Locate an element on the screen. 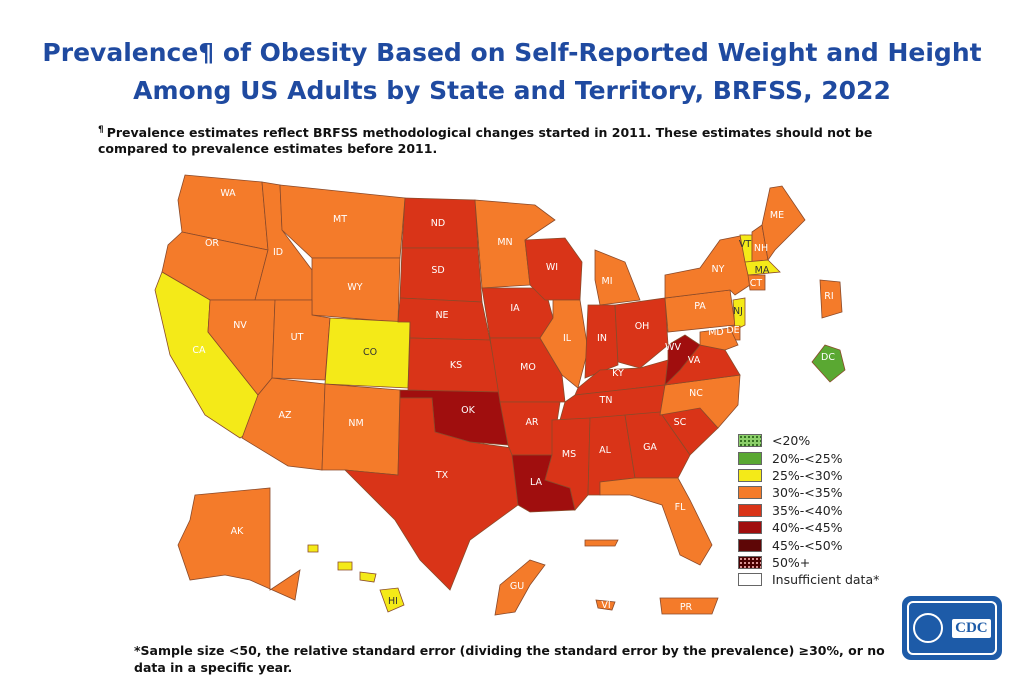  label-KS: KS is located at coordinates (456, 365).